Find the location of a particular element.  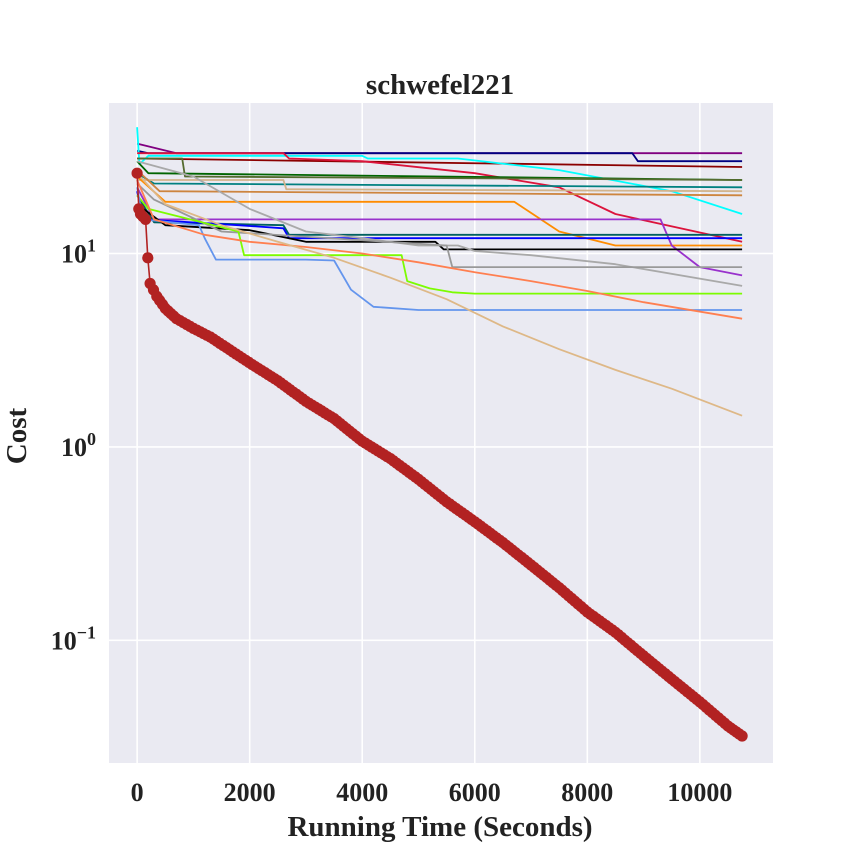

y-tick-exponent: 1 is located at coordinates (91, 245).